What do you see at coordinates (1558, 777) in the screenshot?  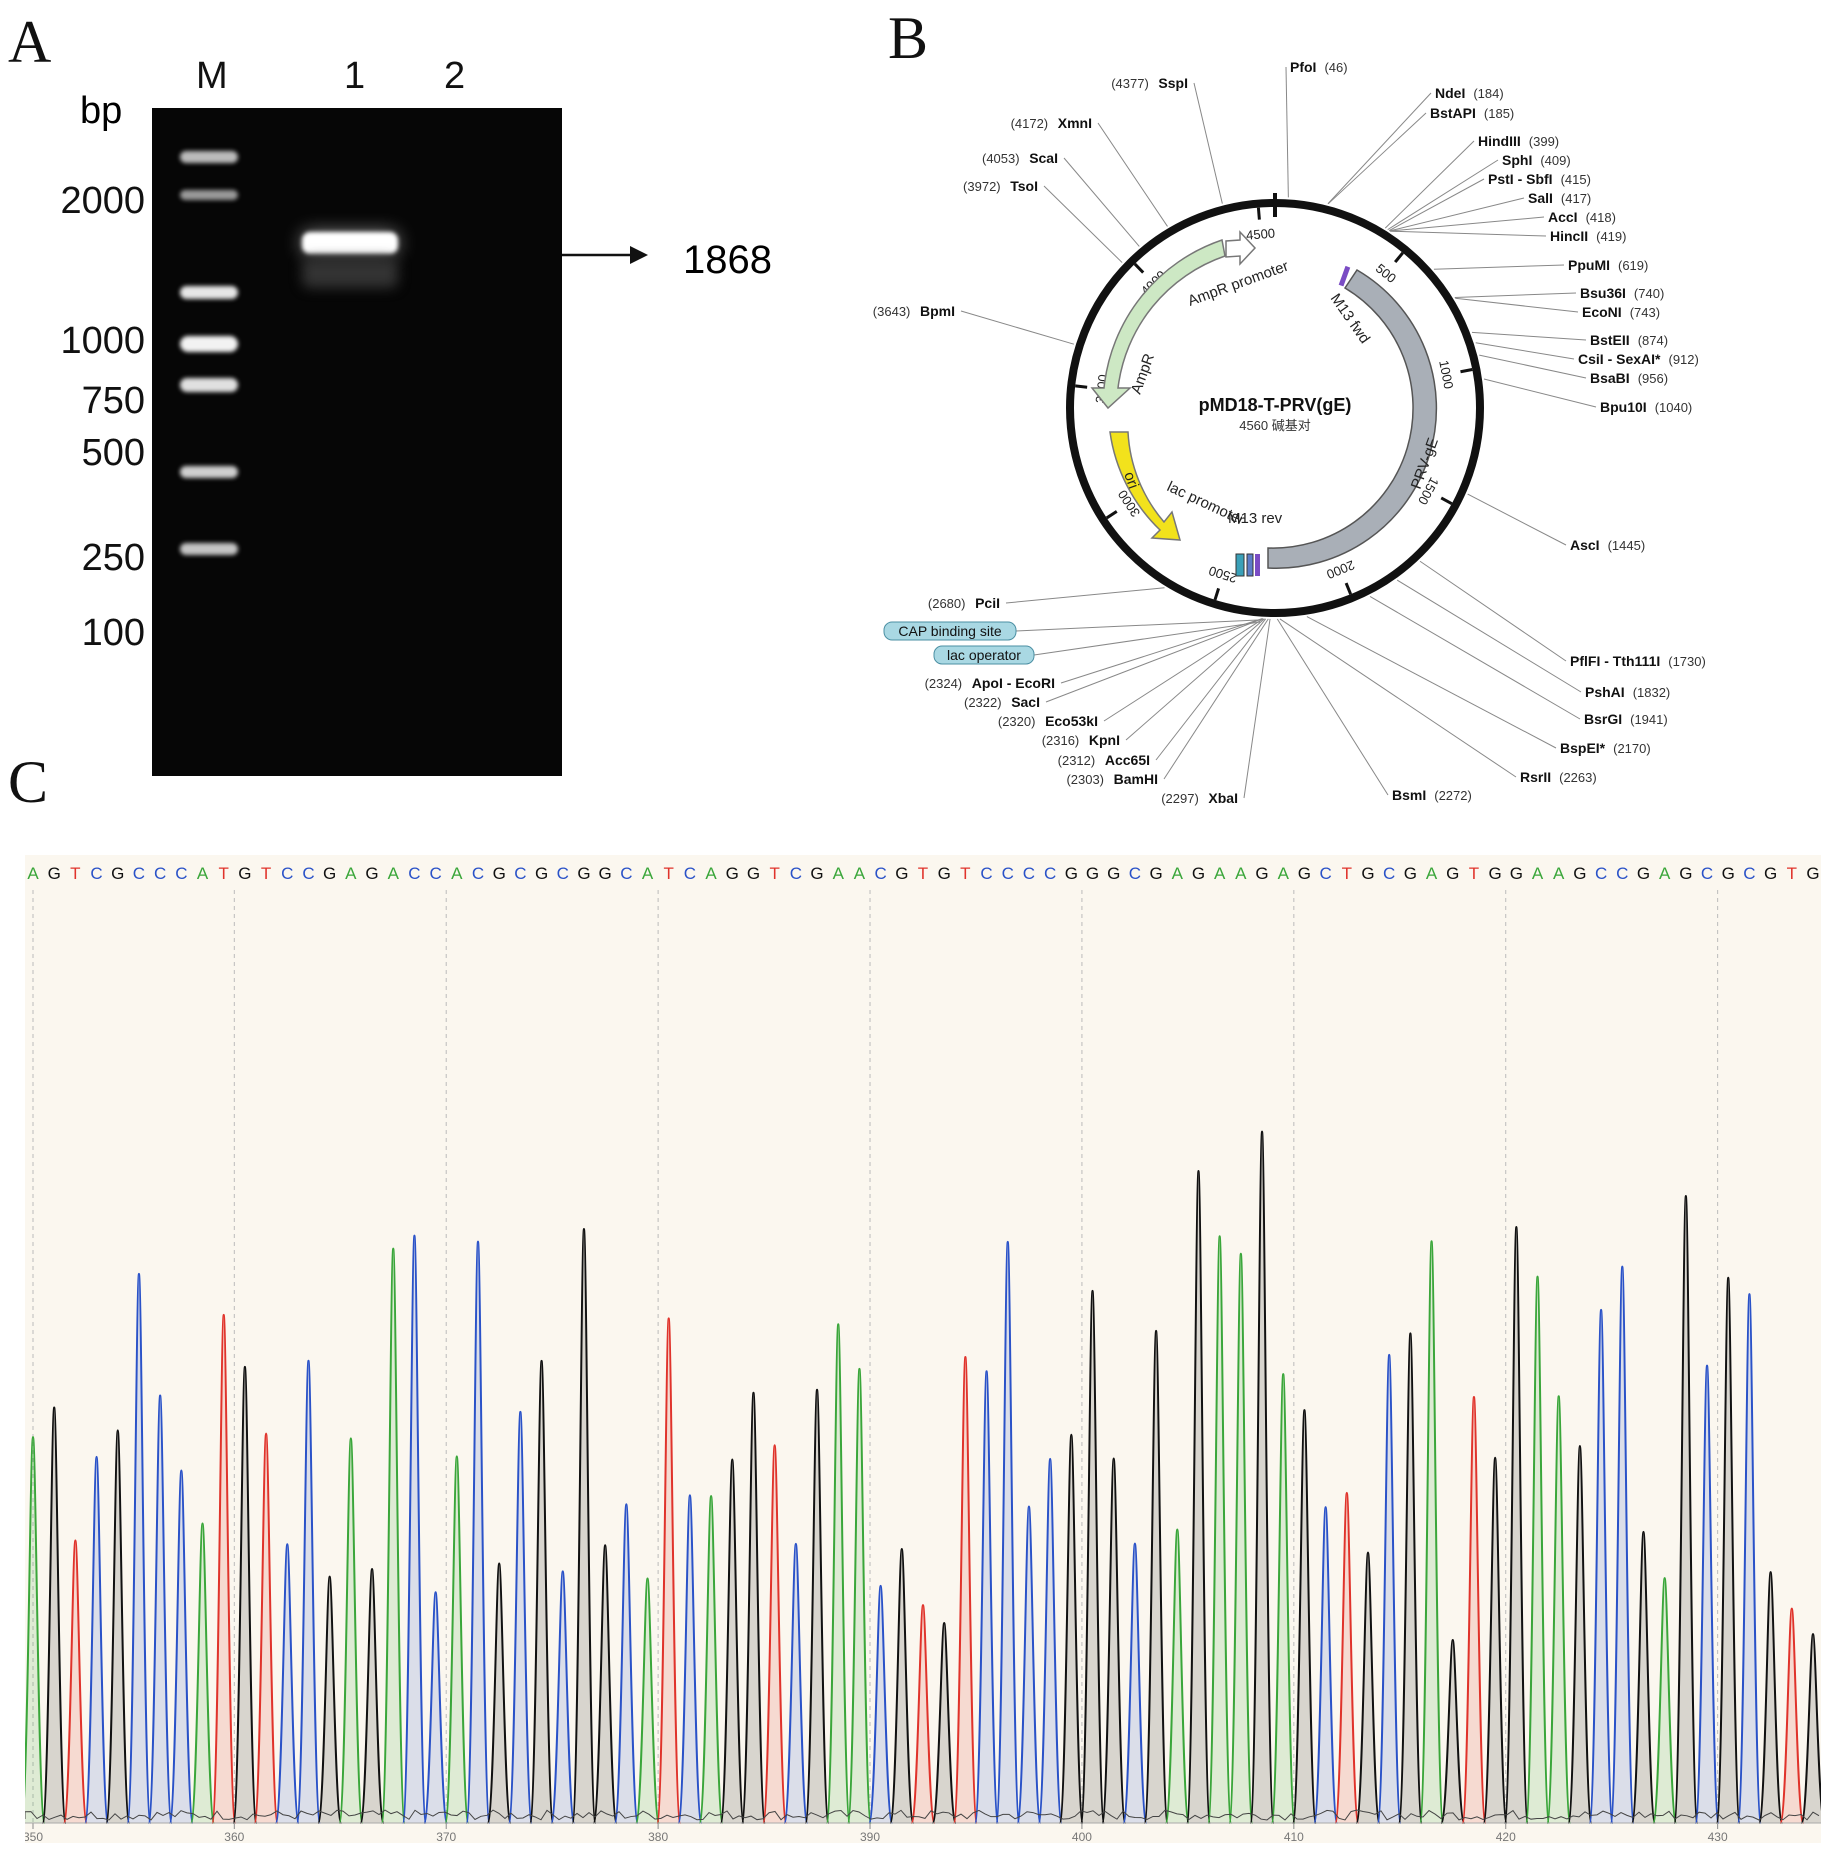 I see `site-label-right: RsrII (2263)` at bounding box center [1558, 777].